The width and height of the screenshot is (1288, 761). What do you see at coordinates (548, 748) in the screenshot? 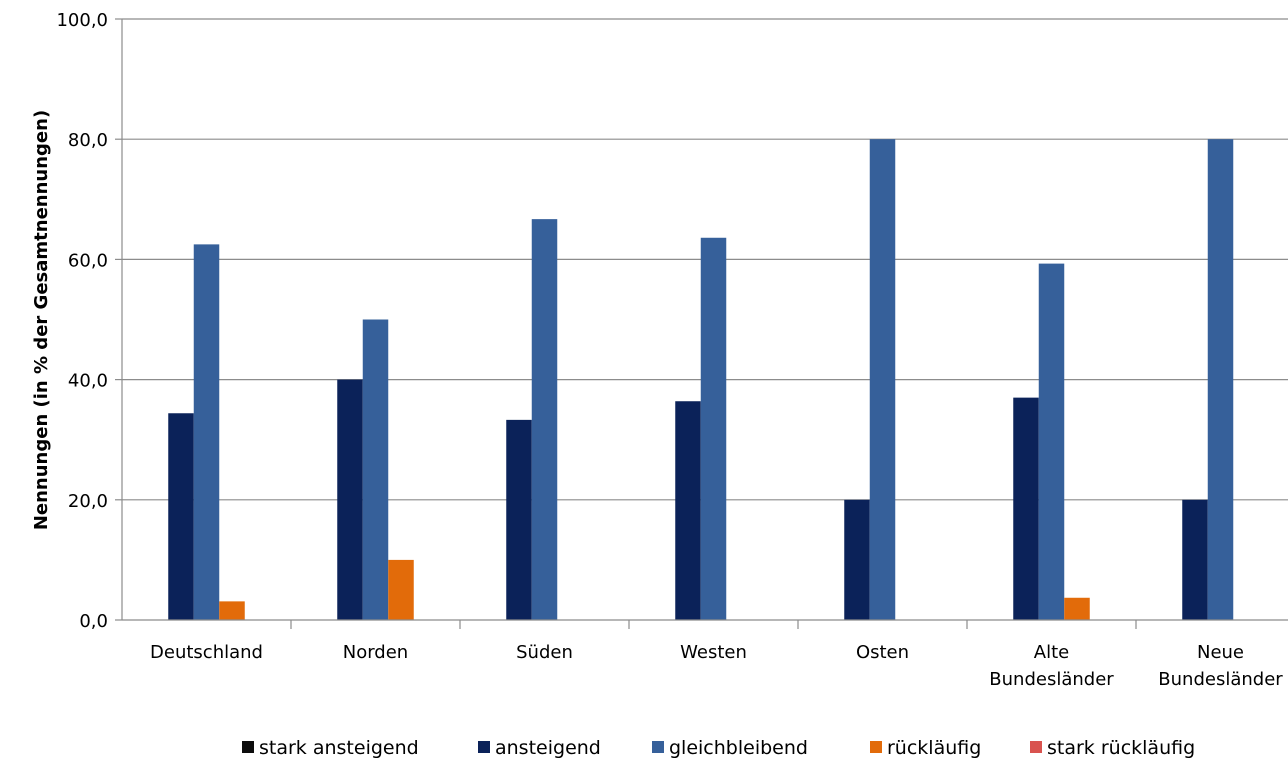
I see `legend-label: ansteigend` at bounding box center [548, 748].